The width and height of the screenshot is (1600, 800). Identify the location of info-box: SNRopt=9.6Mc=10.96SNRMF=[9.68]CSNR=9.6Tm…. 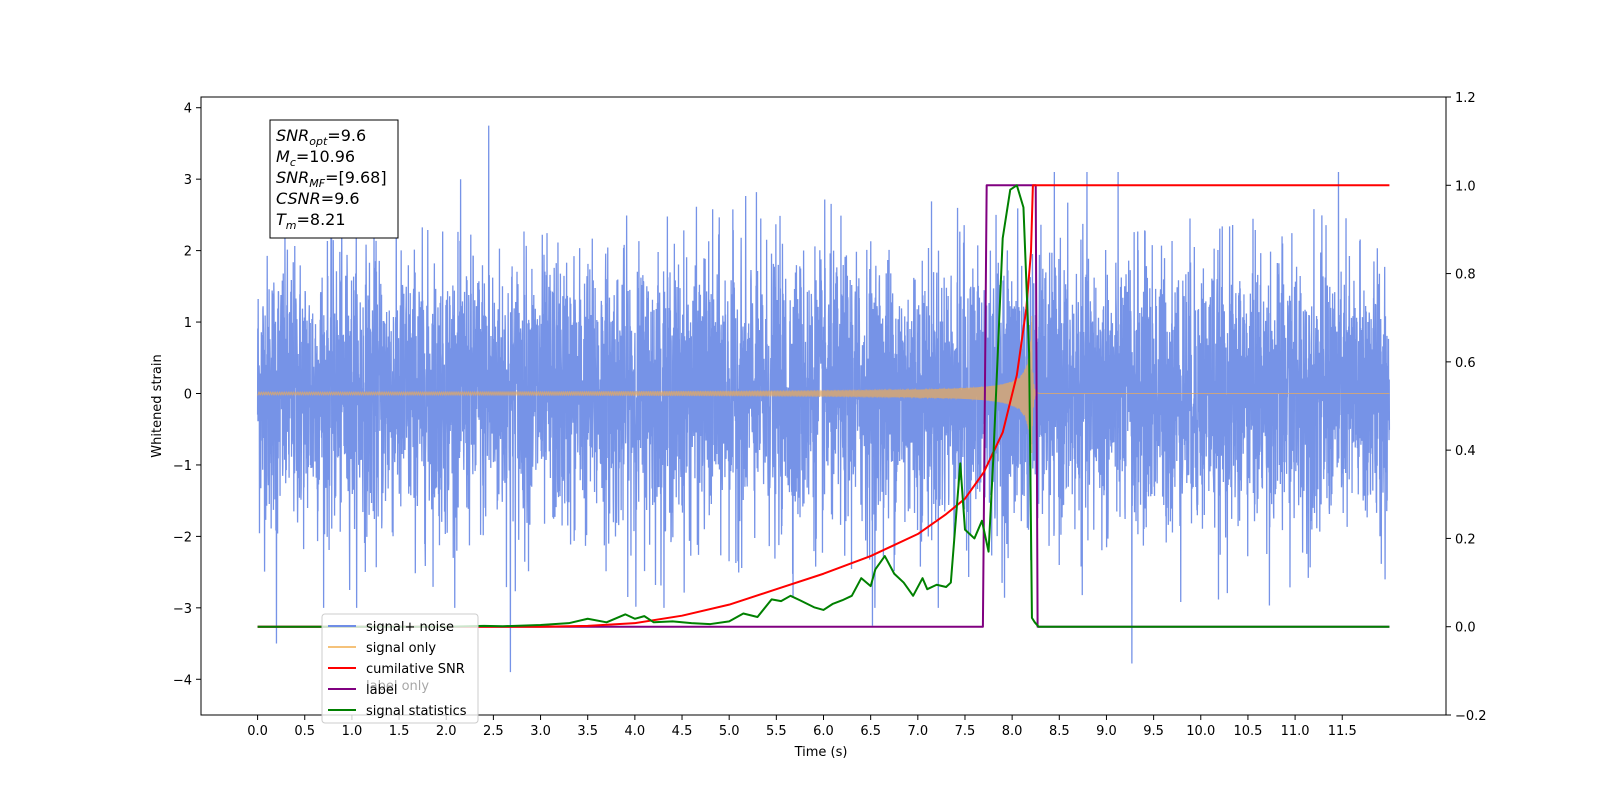
(334, 179).